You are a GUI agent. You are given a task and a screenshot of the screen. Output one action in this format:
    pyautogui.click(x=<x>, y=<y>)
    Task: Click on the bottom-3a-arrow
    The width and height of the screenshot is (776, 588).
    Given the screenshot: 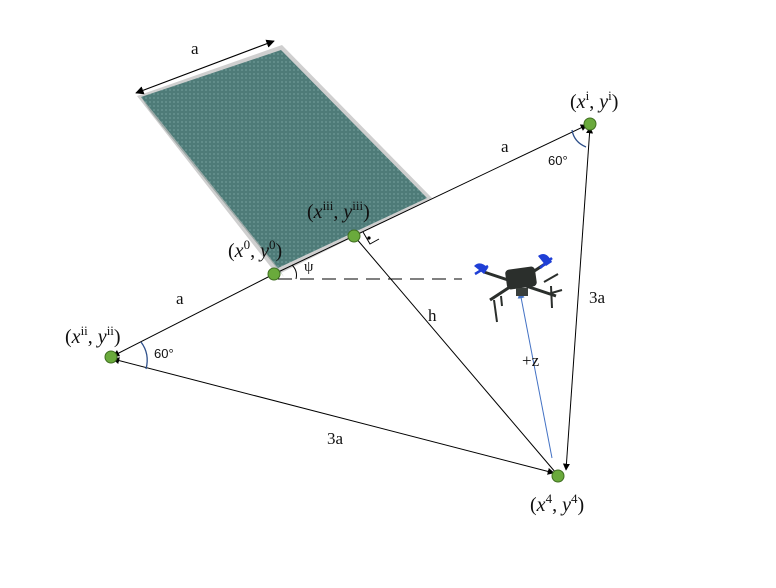 What is the action you would take?
    pyautogui.click(x=333, y=416)
    